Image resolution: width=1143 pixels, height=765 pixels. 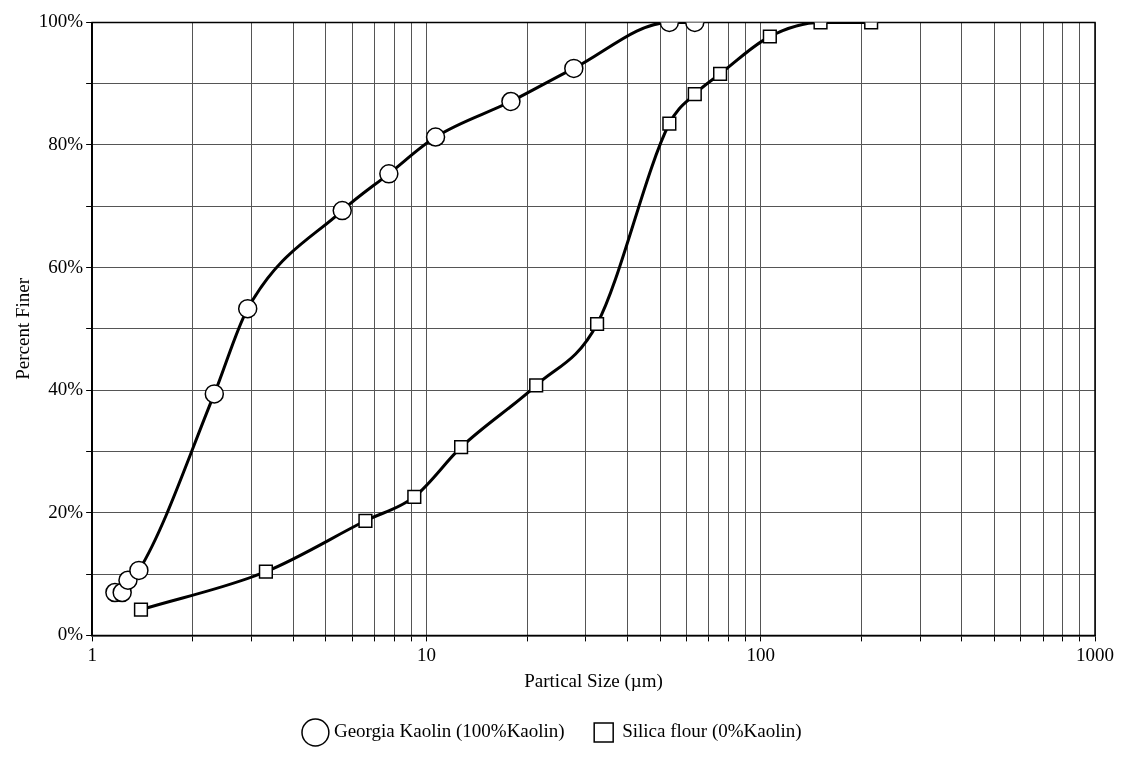 What do you see at coordinates (1095, 654) in the screenshot?
I see `x-tick-label: 1000` at bounding box center [1095, 654].